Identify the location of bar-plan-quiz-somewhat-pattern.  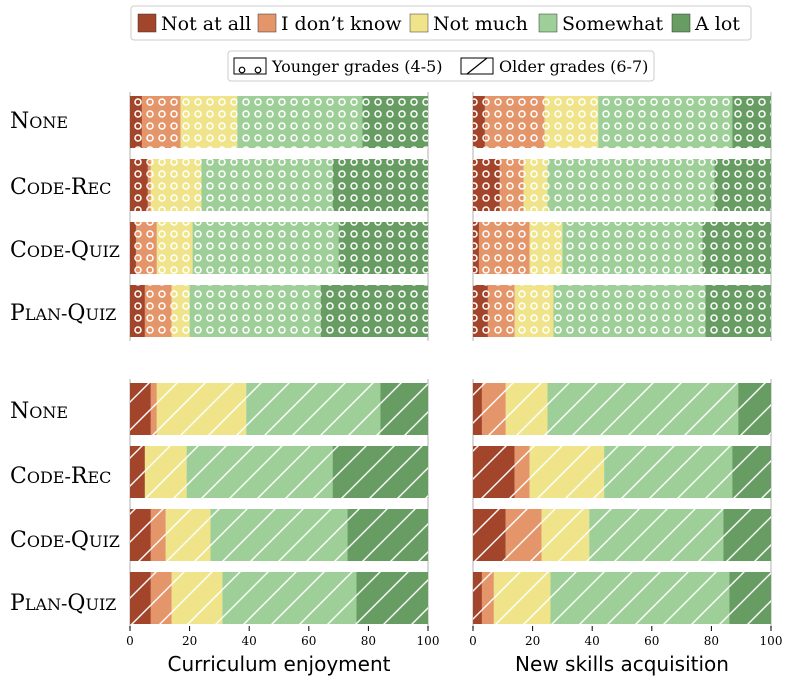
(289, 598).